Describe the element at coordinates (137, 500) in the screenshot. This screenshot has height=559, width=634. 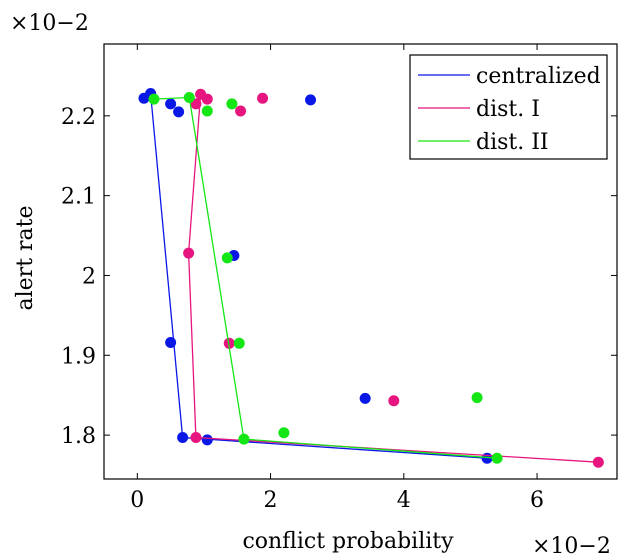
I see `x-tick-label: 0` at that location.